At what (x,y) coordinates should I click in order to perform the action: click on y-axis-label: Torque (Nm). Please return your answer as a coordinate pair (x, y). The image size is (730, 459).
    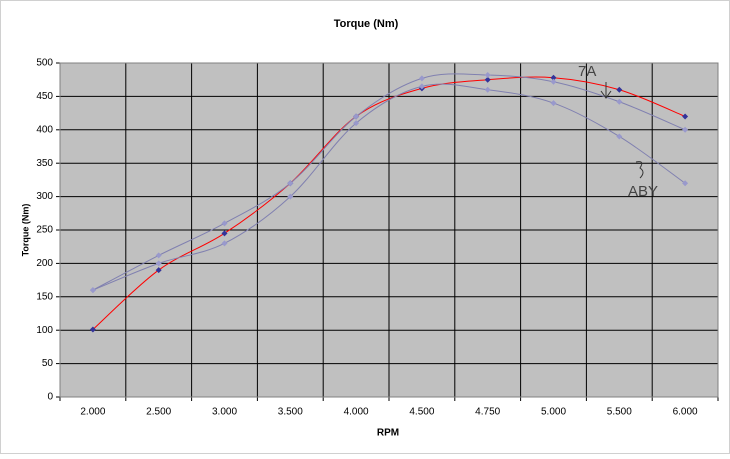
    Looking at the image, I should click on (25, 230).